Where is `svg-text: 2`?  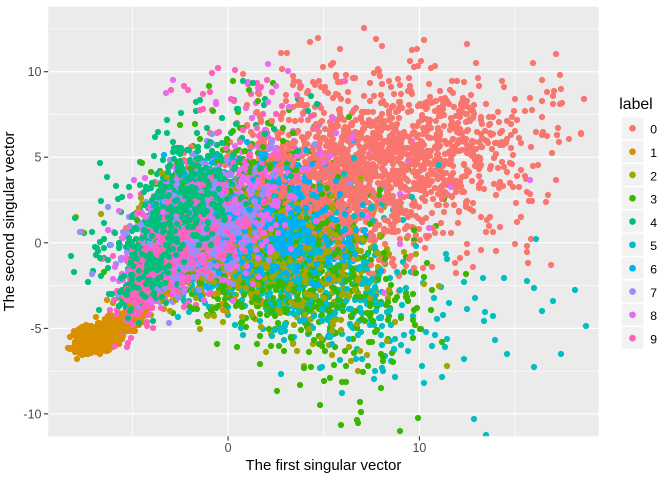
svg-text: 2 is located at coordinates (653, 176).